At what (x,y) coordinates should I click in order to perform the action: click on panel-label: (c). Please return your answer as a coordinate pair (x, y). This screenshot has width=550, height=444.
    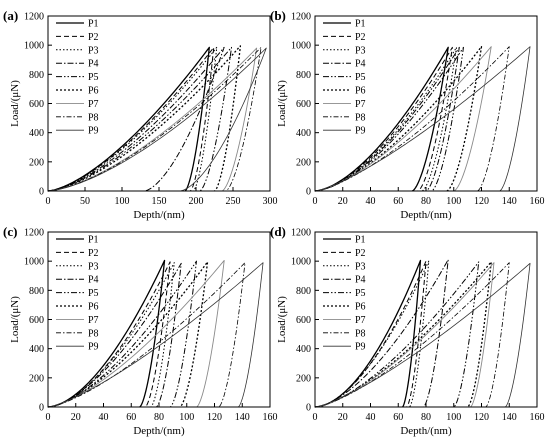
    Looking at the image, I should click on (10, 231).